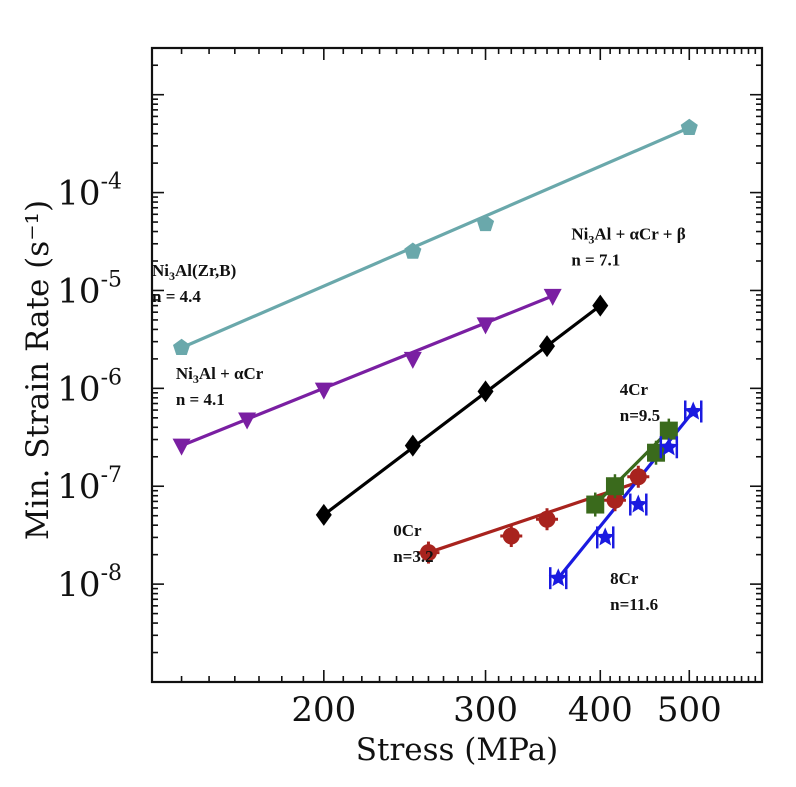 This screenshot has height=787, width=796. What do you see at coordinates (640, 415) in the screenshot?
I see `annotation-label: n=9.5` at bounding box center [640, 415].